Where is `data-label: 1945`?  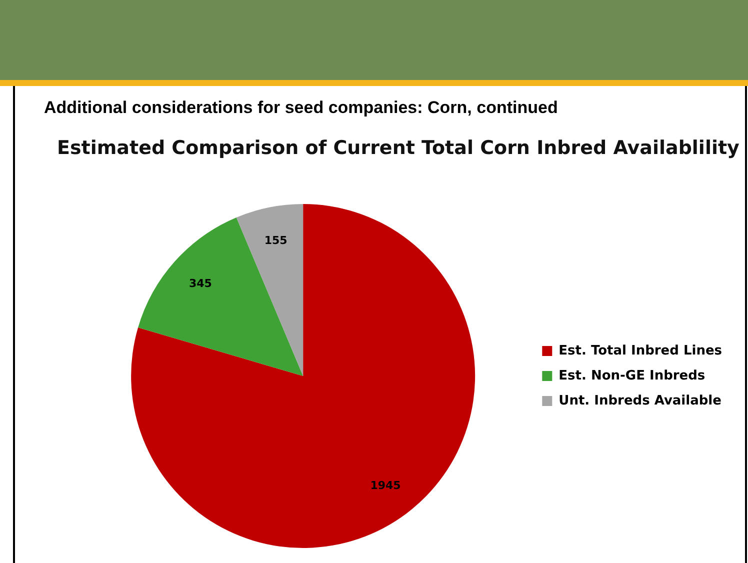 data-label: 1945 is located at coordinates (385, 485).